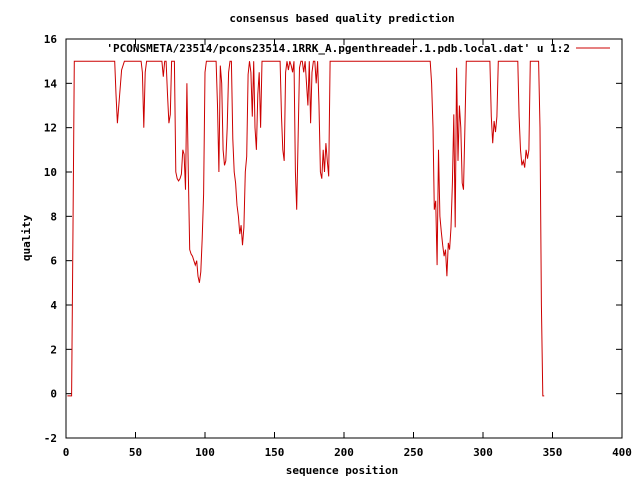 This screenshot has width=640, height=480. Describe the element at coordinates (51, 39) in the screenshot. I see `y-tick-label: 16` at that location.